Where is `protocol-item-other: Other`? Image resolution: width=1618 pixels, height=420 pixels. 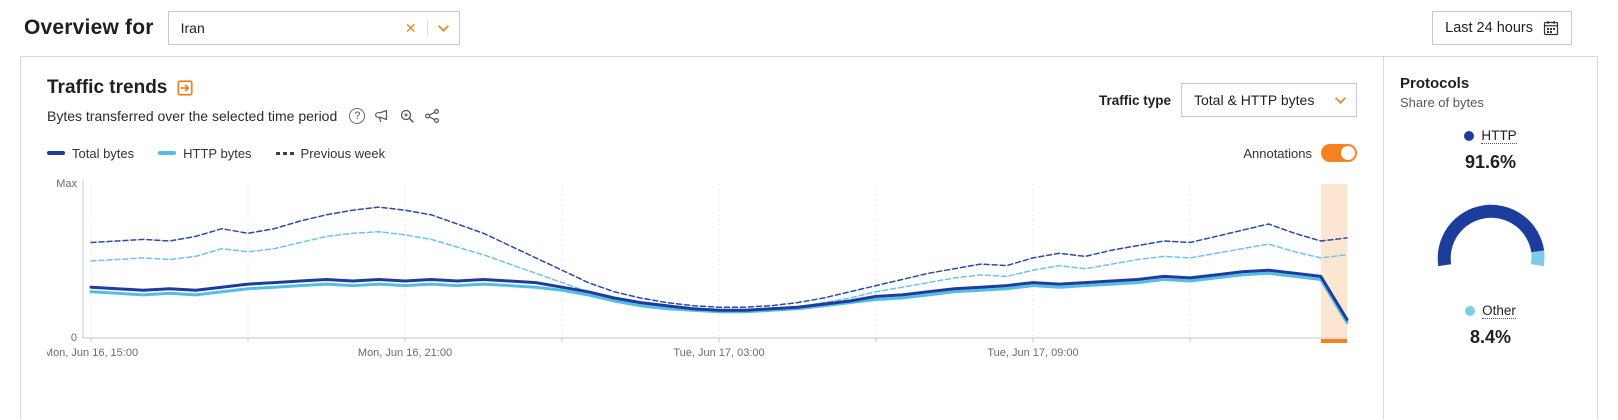 protocol-item-other: Other is located at coordinates (1490, 311).